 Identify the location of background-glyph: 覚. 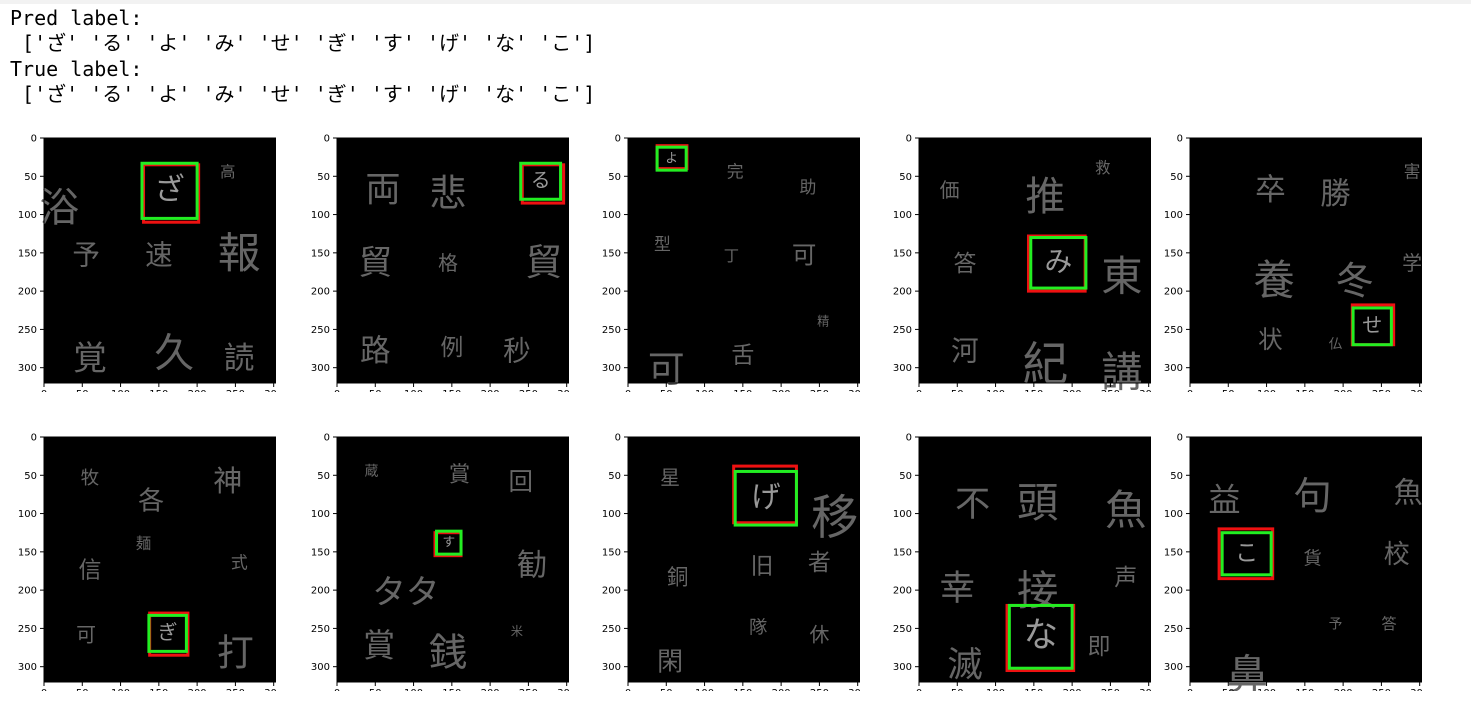
(90, 358).